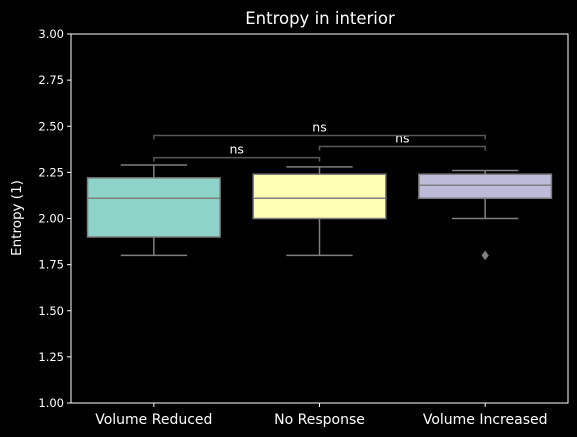 The image size is (577, 437). I want to click on y-tick-label: 2.50, so click(51, 126).